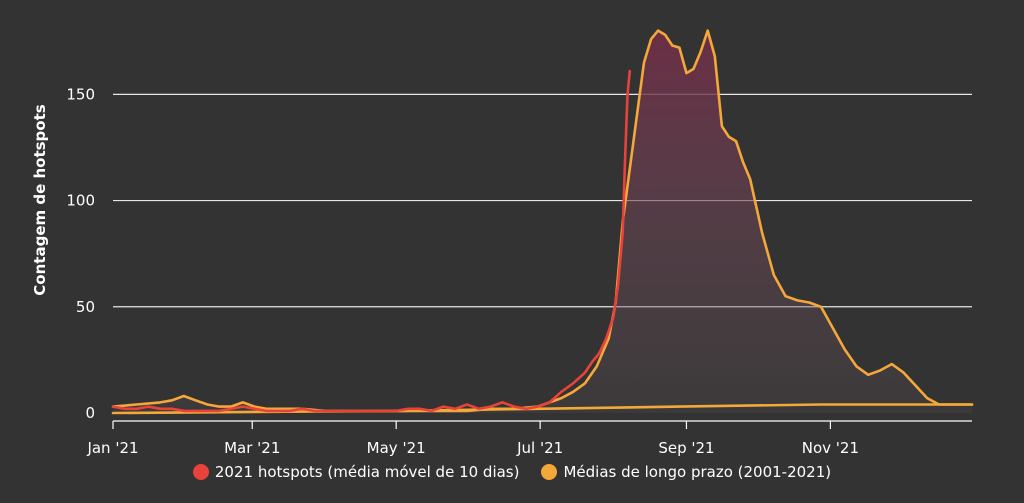 The image size is (1024, 503). What do you see at coordinates (542, 409) in the screenshot?
I see `series-baseline-line` at bounding box center [542, 409].